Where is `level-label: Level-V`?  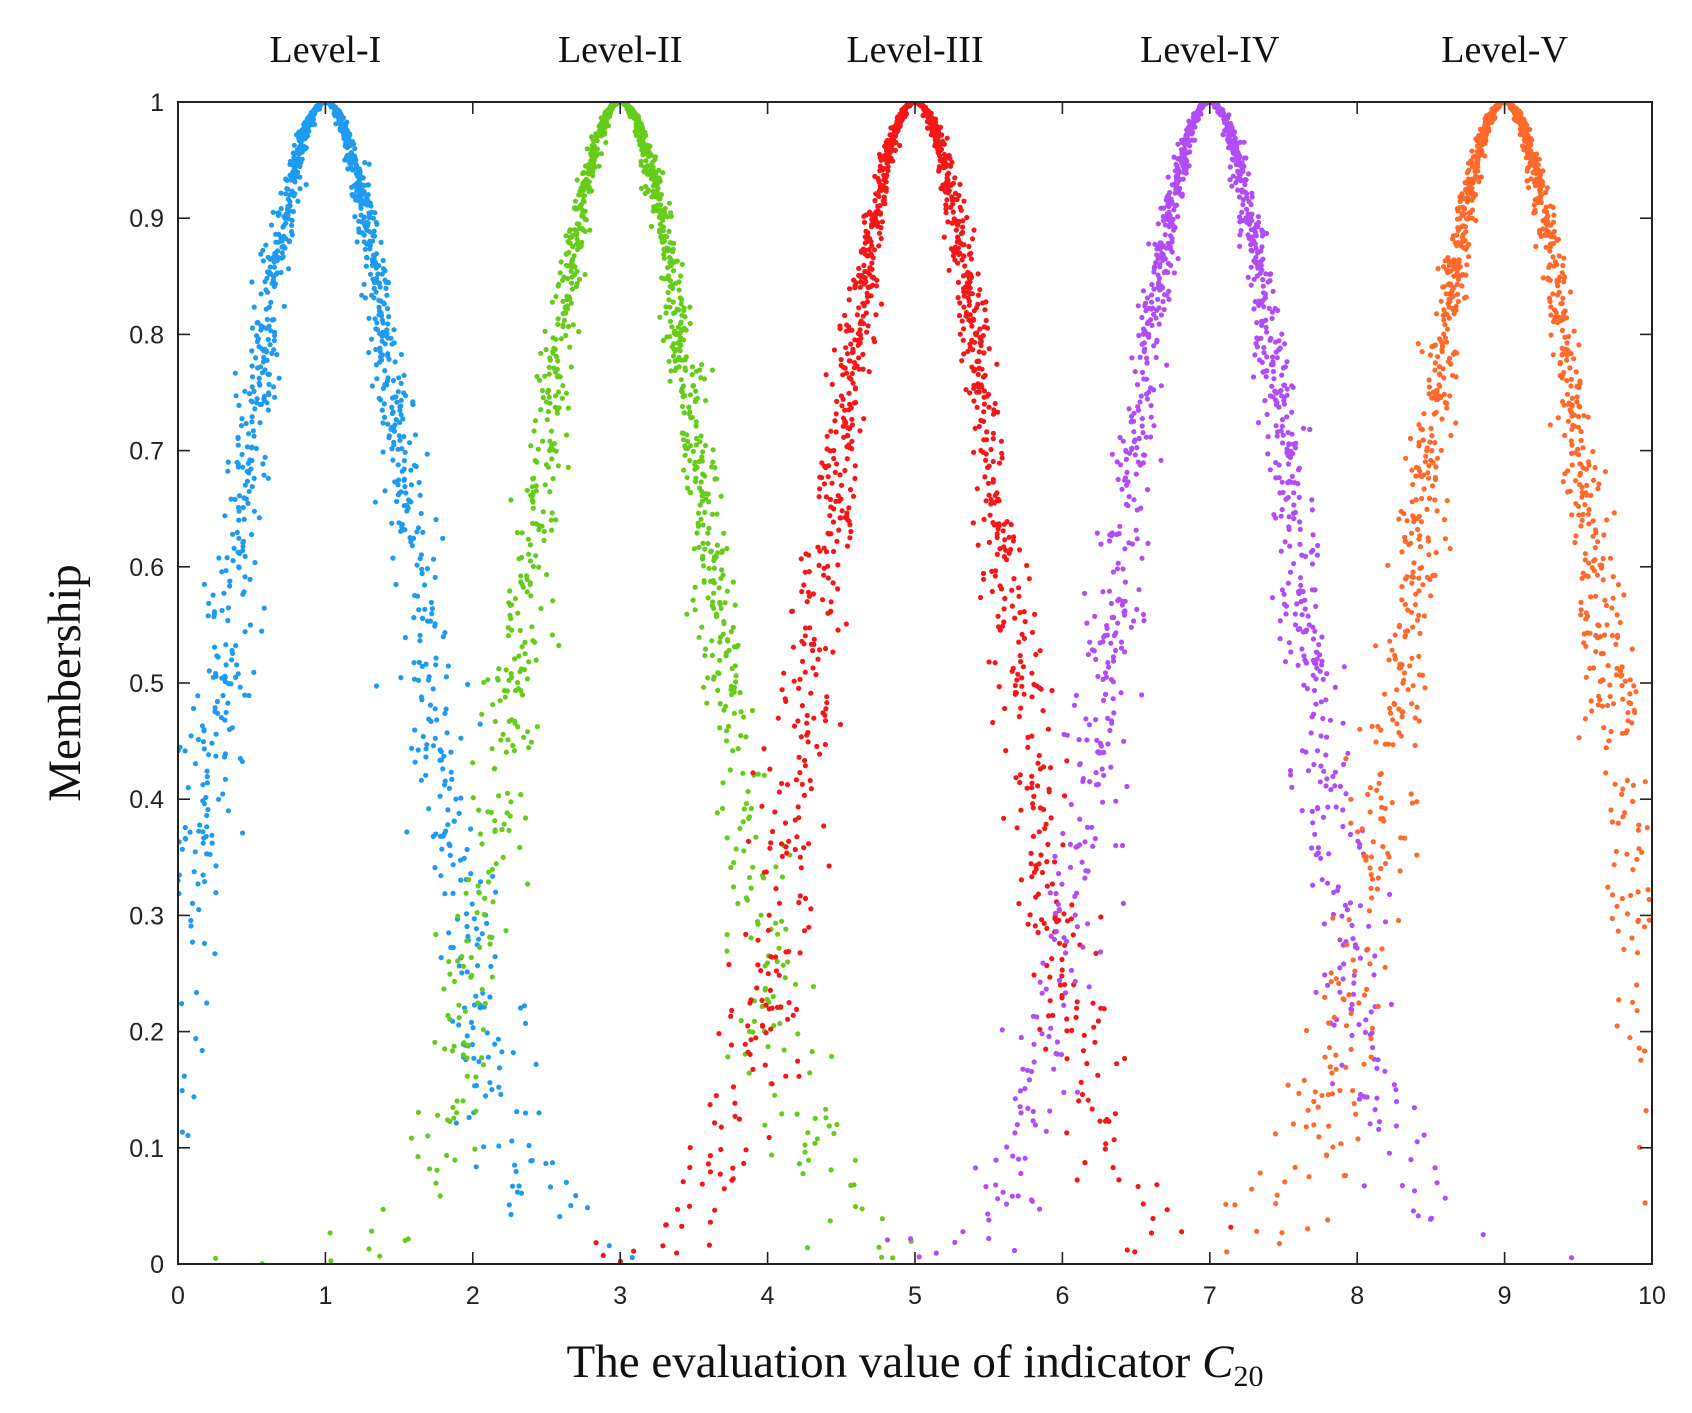
level-label: Level-V is located at coordinates (1504, 50).